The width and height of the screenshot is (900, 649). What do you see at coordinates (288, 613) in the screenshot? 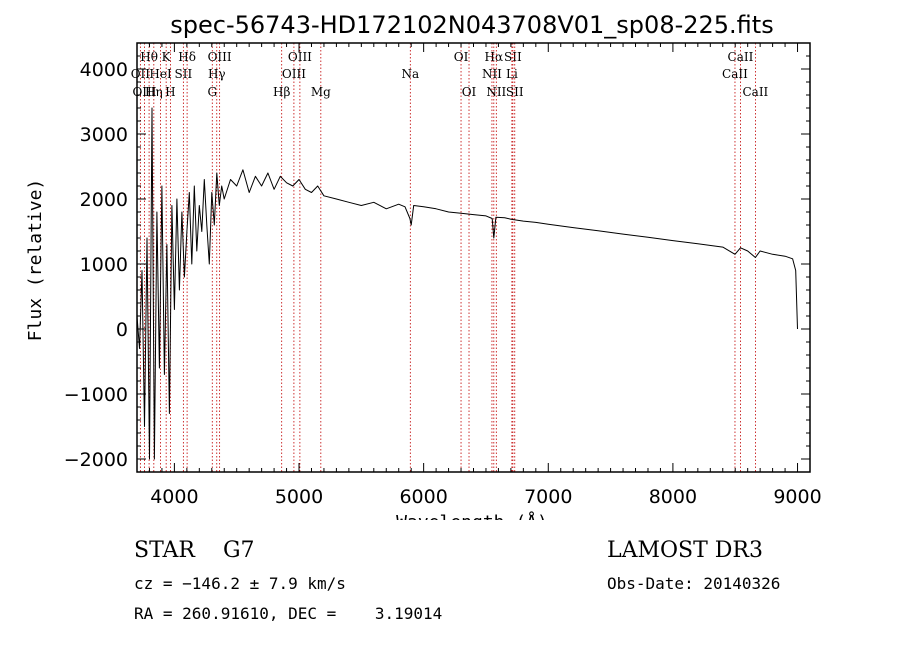
I see `coordinates-label: RA = 260.91610, DEC = 3.19014` at bounding box center [288, 613].